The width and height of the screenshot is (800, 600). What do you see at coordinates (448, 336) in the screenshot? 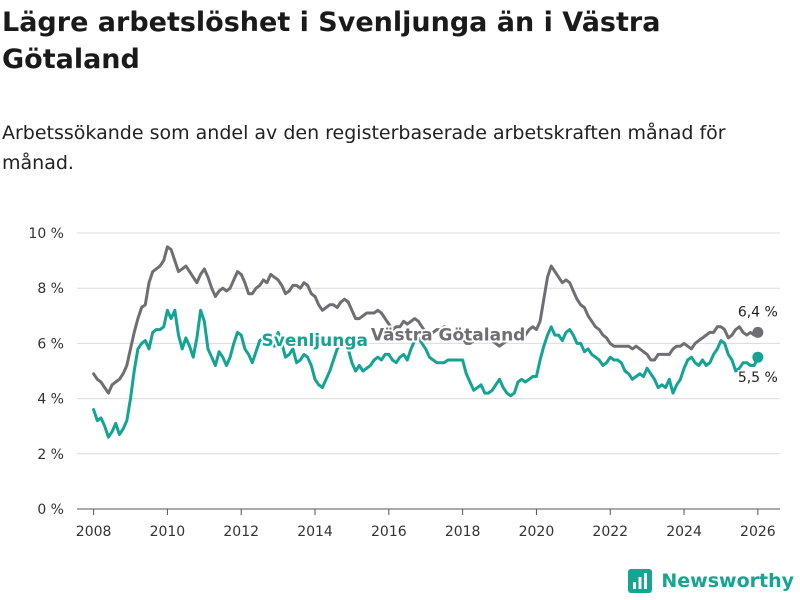
I see `series-label-vastra-gotaland: Västra Götaland` at bounding box center [448, 336].